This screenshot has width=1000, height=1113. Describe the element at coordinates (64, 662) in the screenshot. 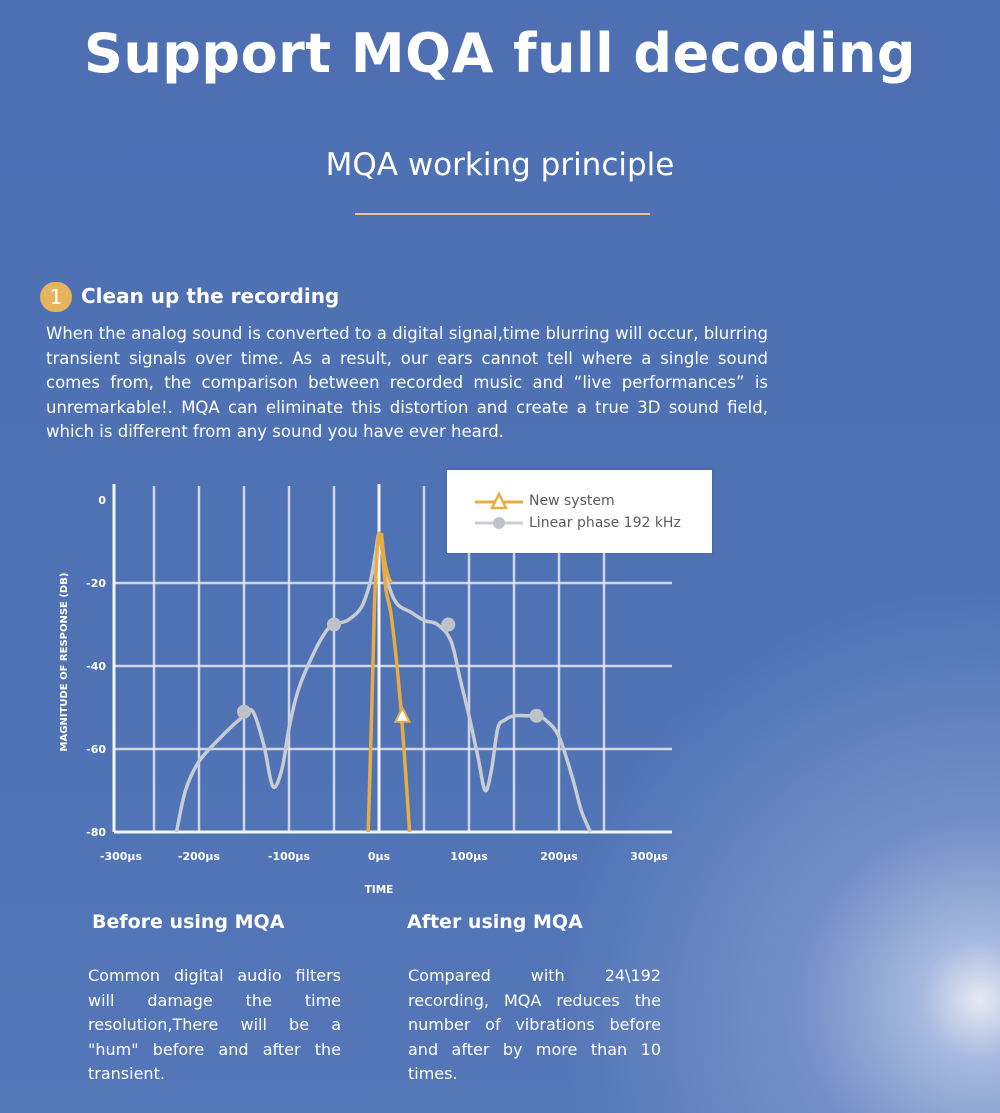

I see `y-axis-title: MAGNITUDE OF RESPONSE (DB)` at that location.